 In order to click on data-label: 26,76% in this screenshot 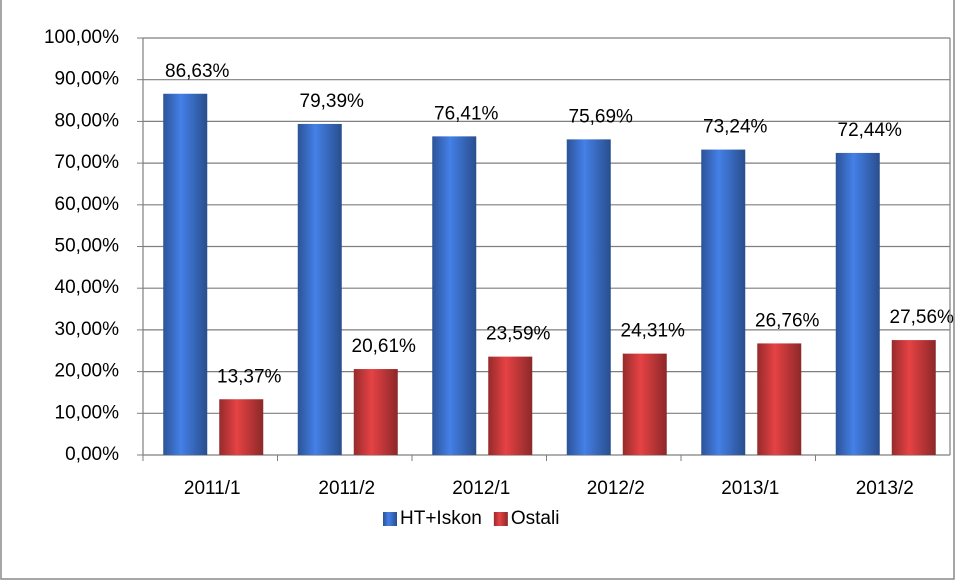, I will do `click(787, 320)`.